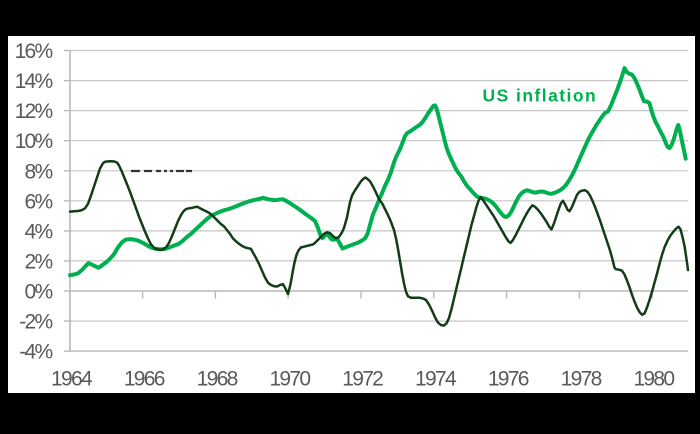  Describe the element at coordinates (540, 96) in the screenshot. I see `svg-text: US inflation` at that location.